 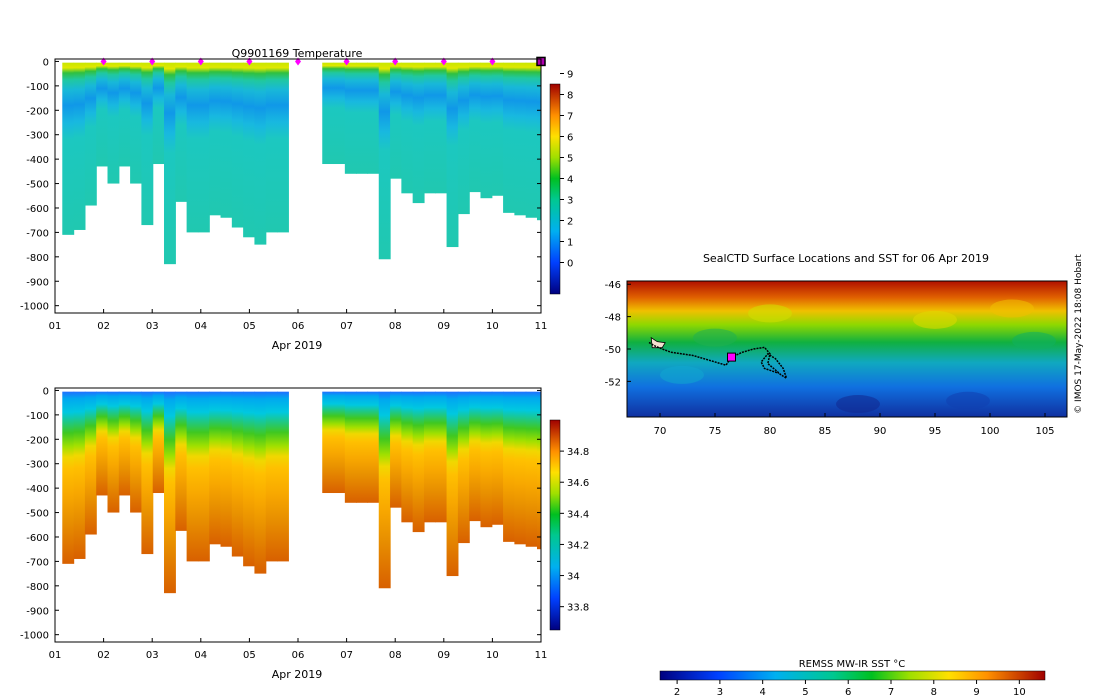 I want to click on sst-colorbar-tick-label: 3, so click(x=720, y=692).